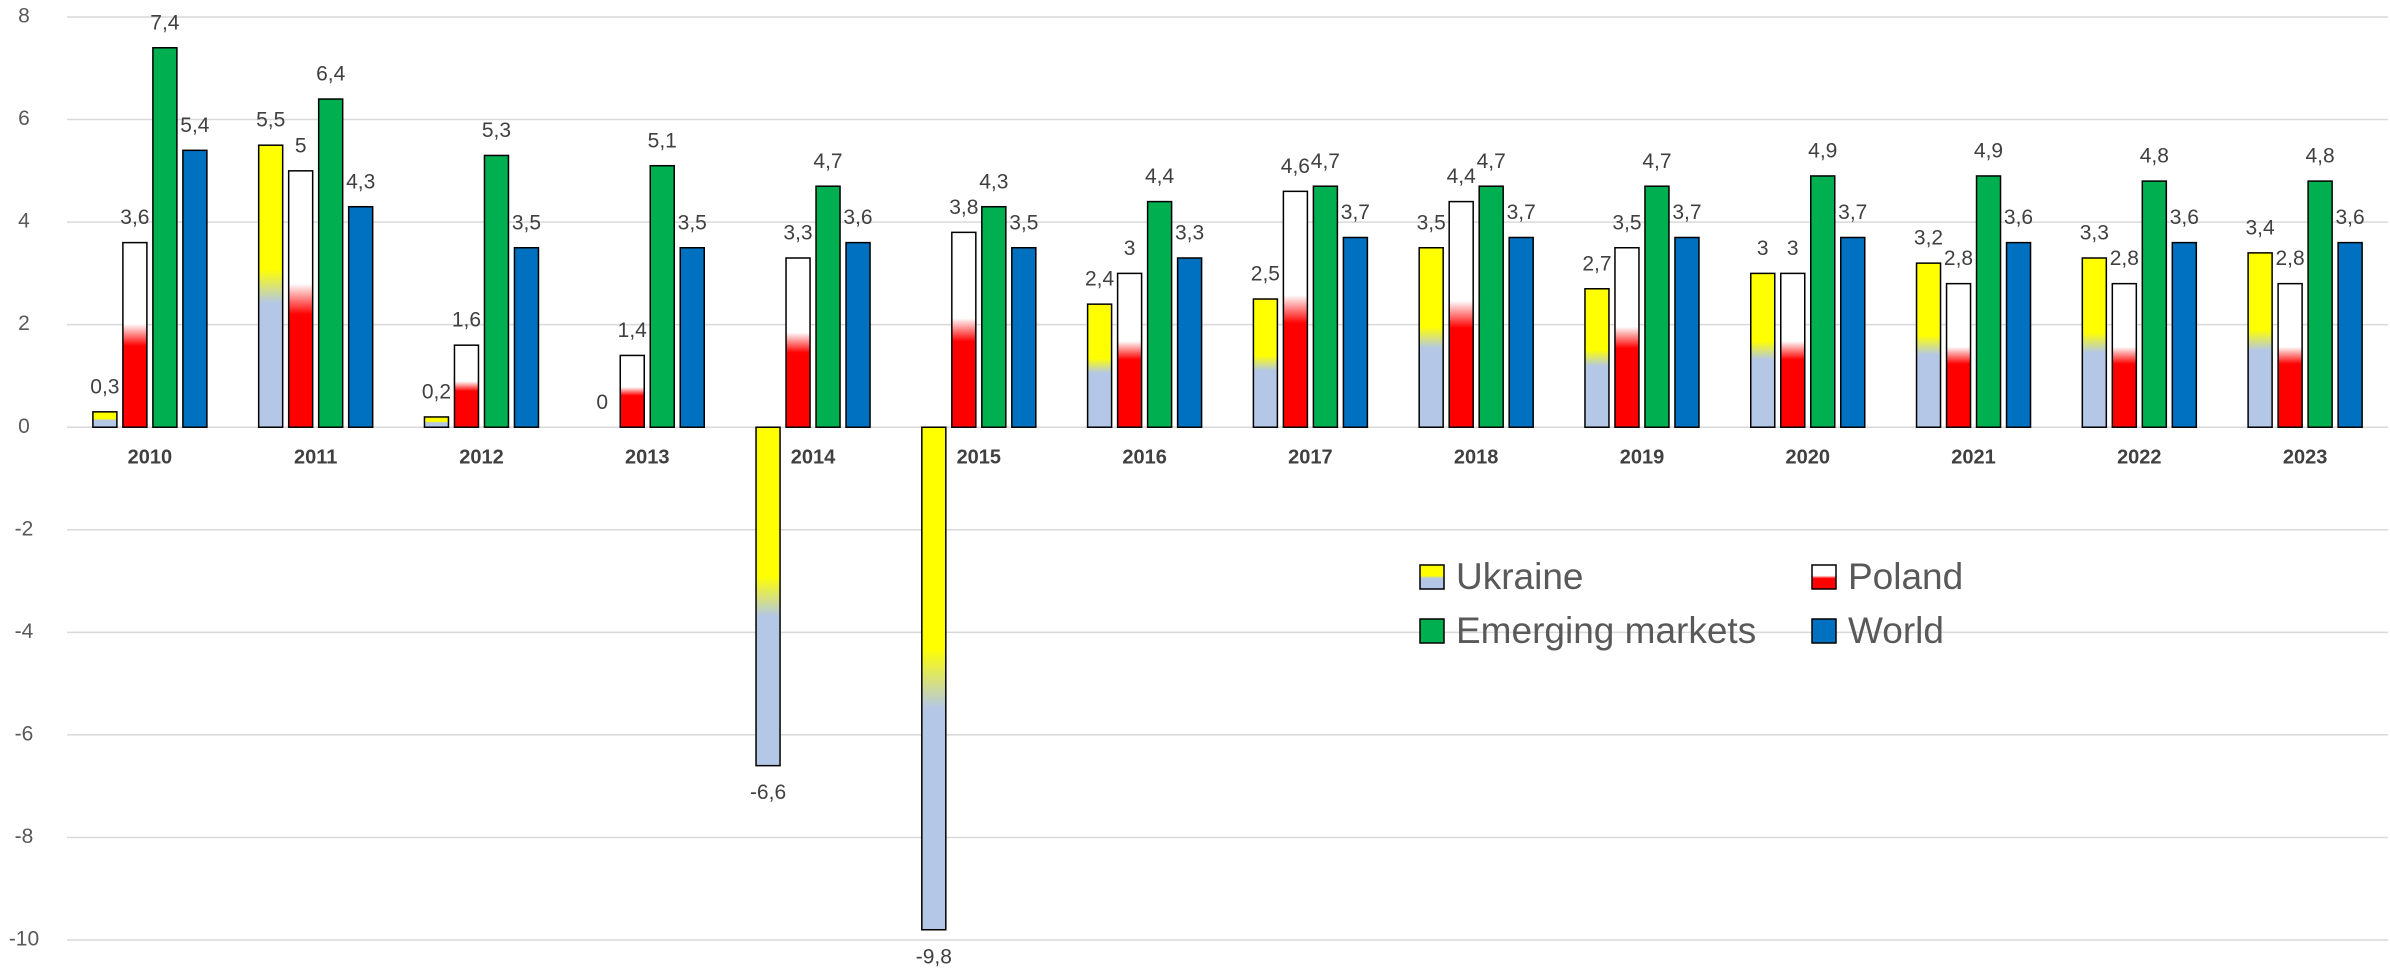 This screenshot has width=2390, height=969. Describe the element at coordinates (270, 120) in the screenshot. I see `value-label: 5,5` at that location.